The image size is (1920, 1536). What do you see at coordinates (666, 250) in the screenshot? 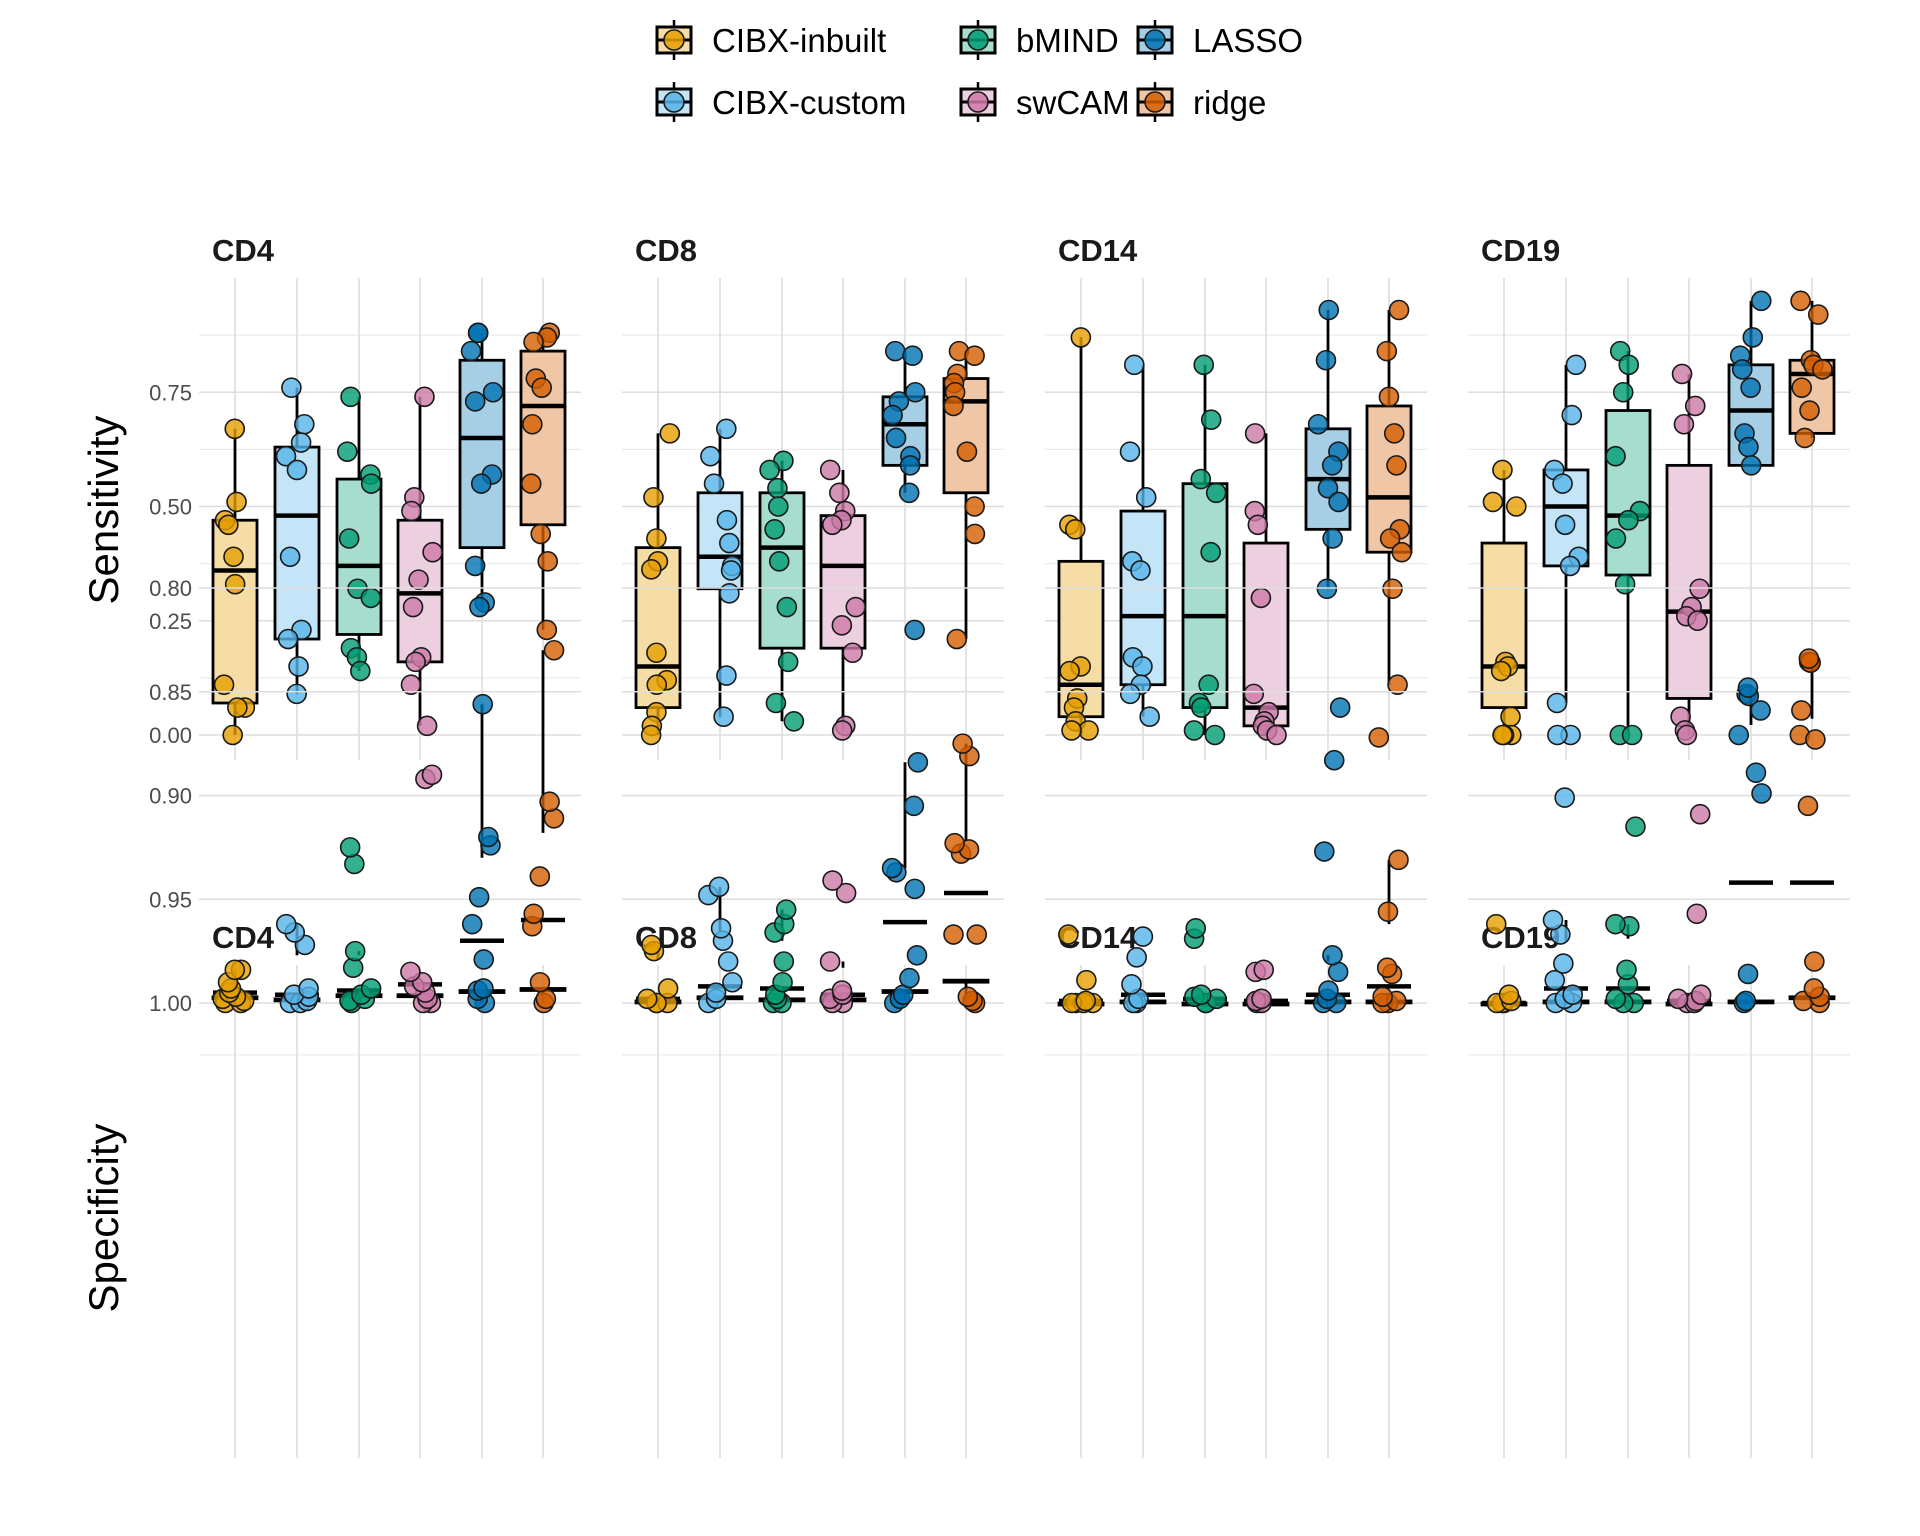
I see `panel-title: CD8` at bounding box center [666, 250].